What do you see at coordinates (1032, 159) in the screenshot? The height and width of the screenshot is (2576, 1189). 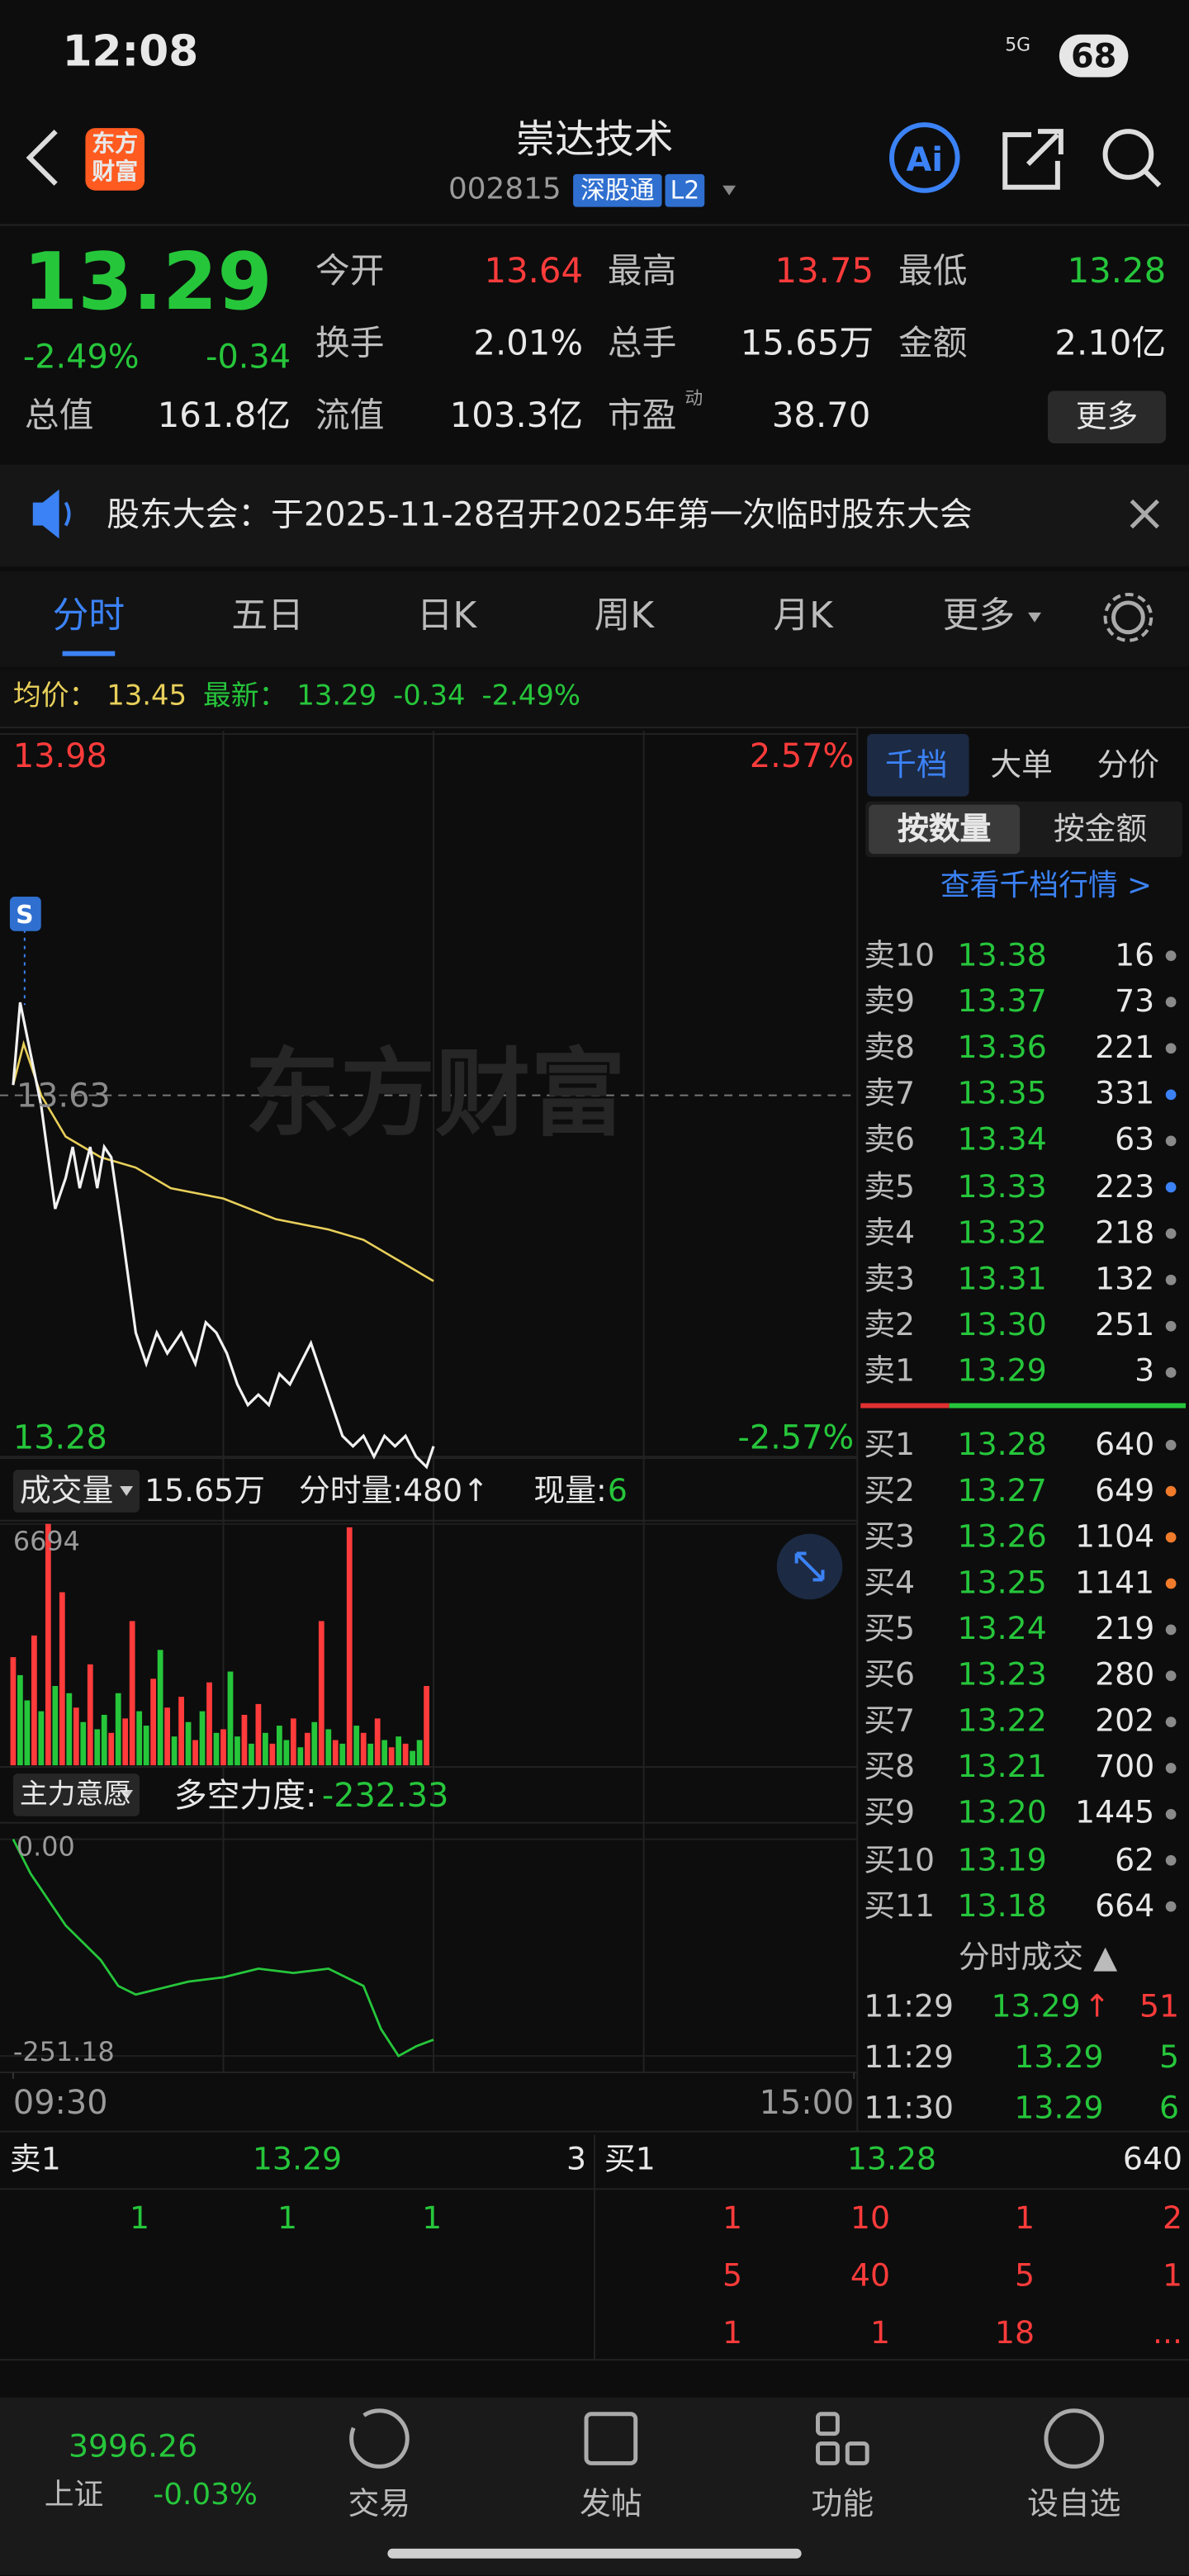 I see `share-icon` at bounding box center [1032, 159].